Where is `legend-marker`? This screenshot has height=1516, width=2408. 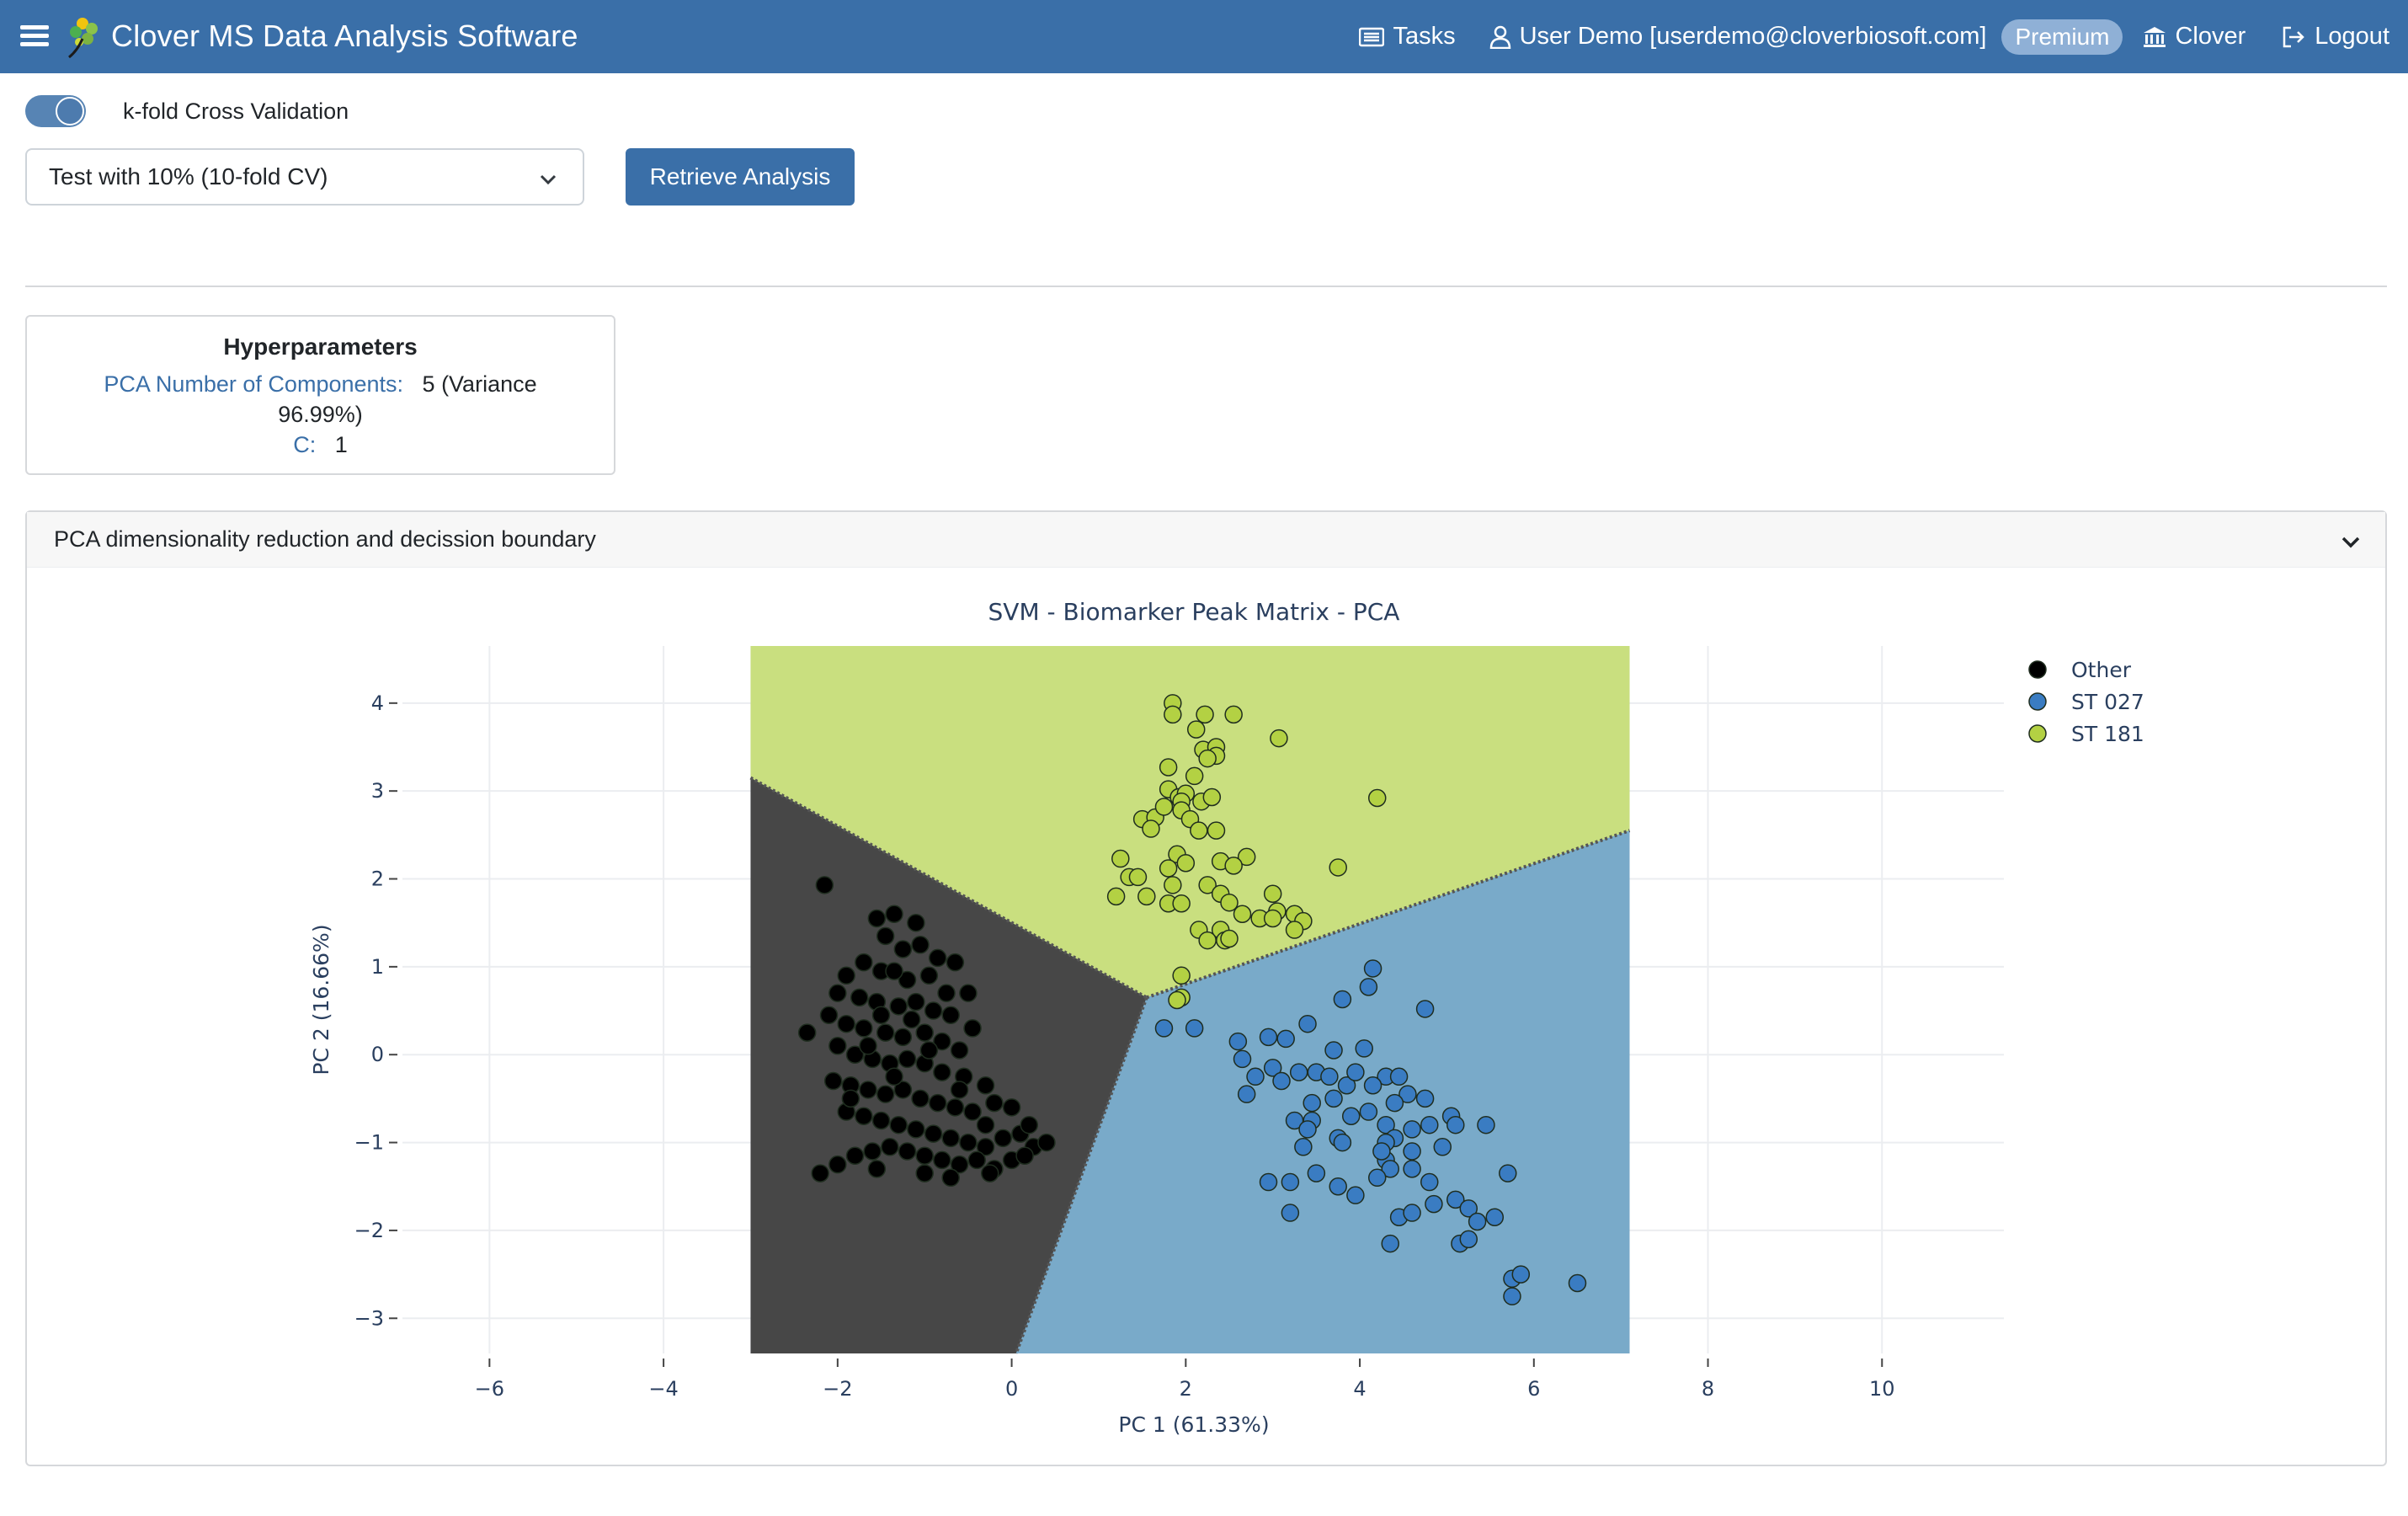 legend-marker is located at coordinates (2037, 701).